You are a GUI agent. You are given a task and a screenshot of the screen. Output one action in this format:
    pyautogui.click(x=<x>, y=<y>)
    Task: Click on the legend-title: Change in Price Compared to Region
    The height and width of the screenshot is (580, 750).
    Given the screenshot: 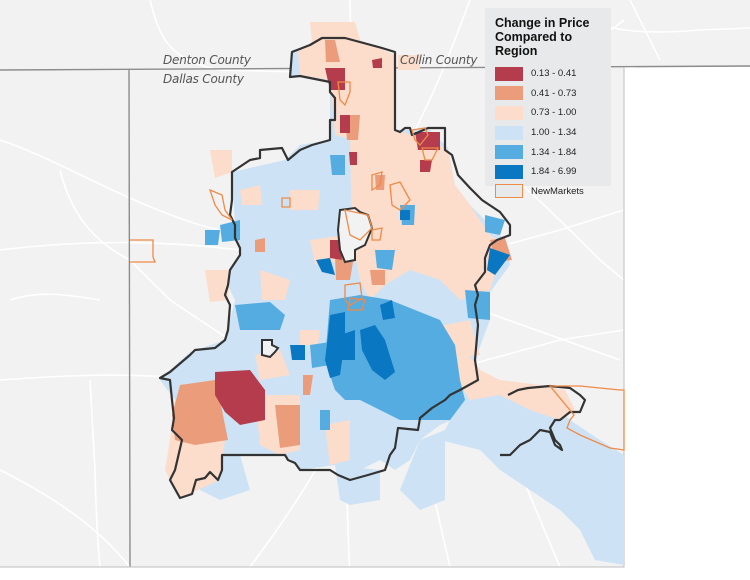 What is the action you would take?
    pyautogui.click(x=548, y=37)
    